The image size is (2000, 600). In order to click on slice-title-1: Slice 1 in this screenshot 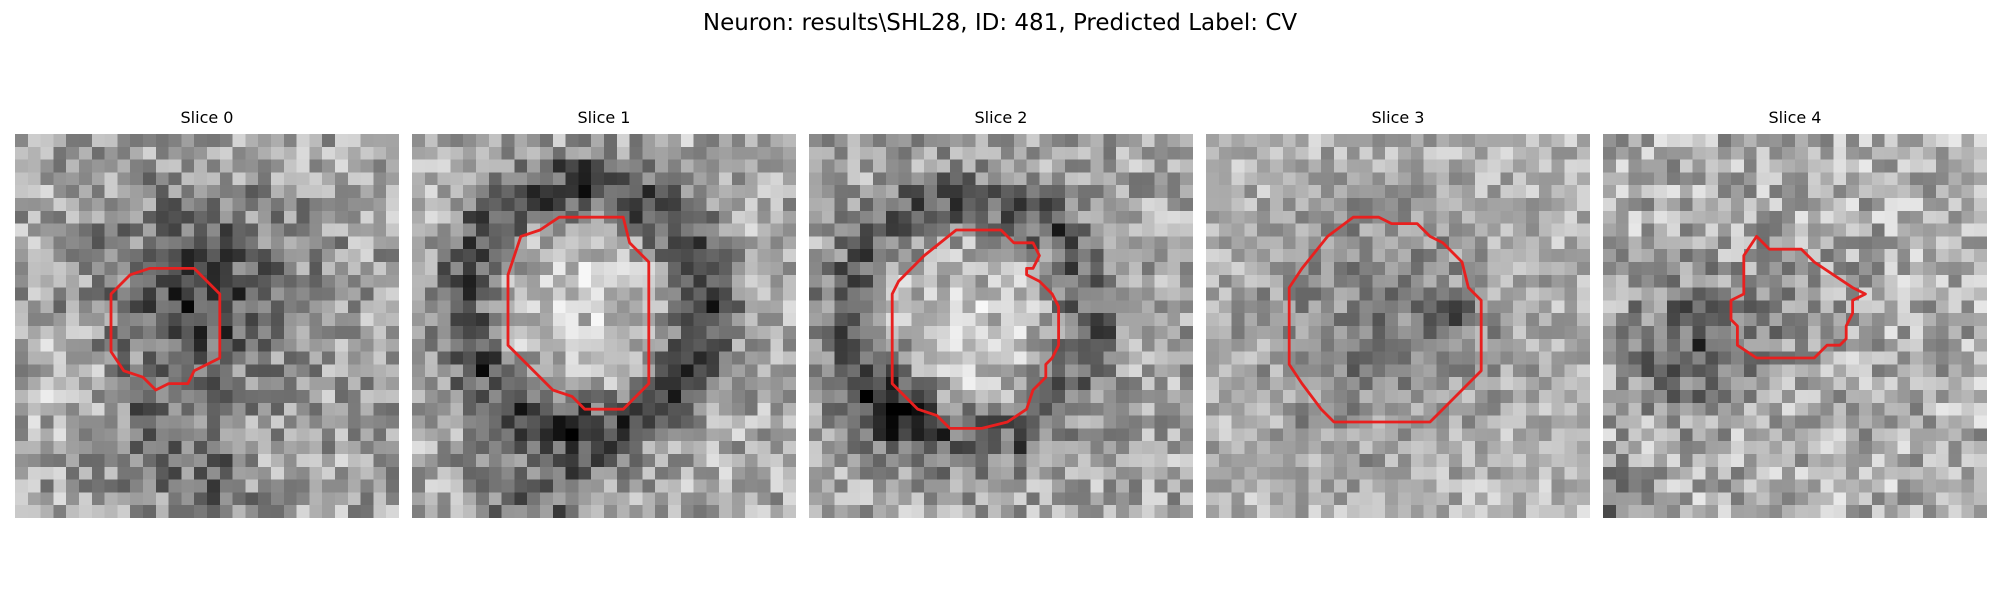, I will do `click(604, 117)`.